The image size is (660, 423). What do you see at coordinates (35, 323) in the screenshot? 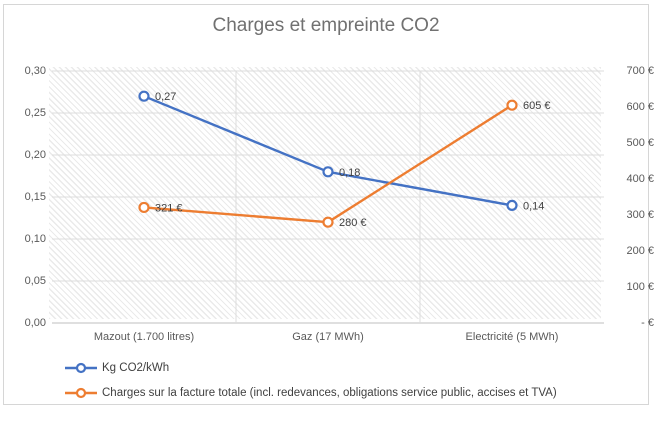
I see `y-axis-tick-label: 0,00` at bounding box center [35, 323].